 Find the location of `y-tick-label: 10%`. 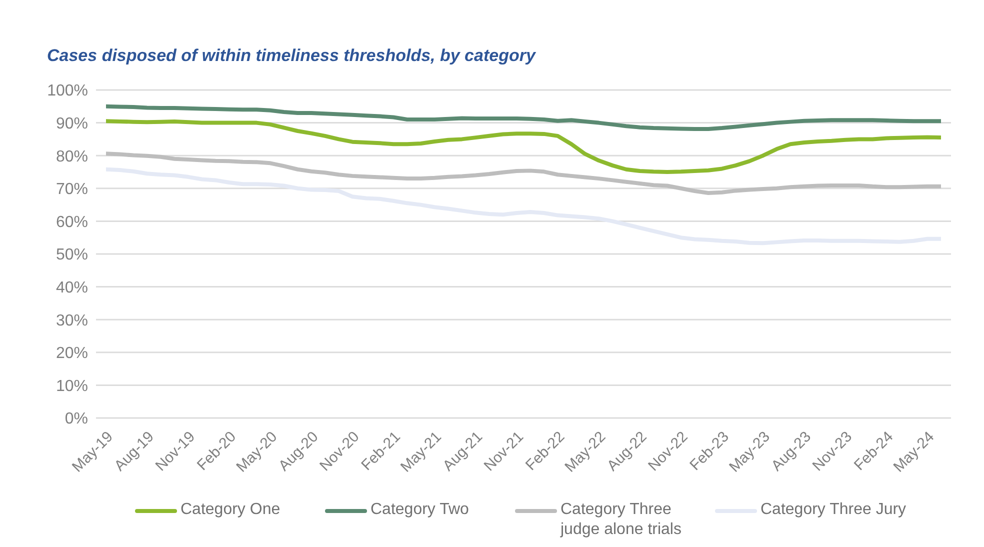

y-tick-label: 10% is located at coordinates (72, 386).